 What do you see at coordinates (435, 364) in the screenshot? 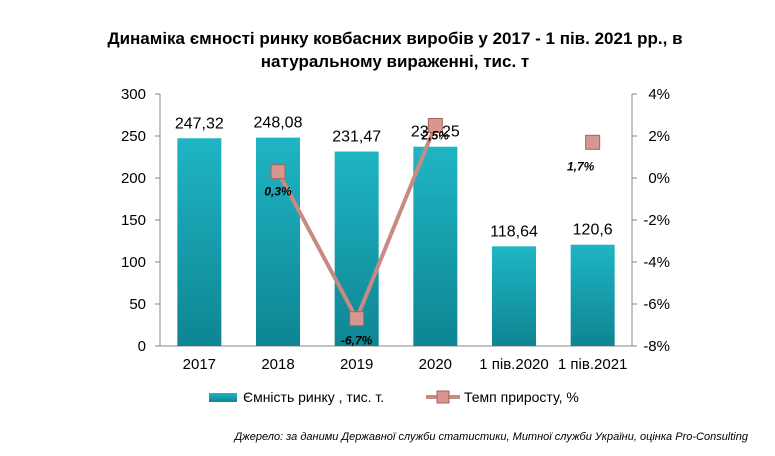
I see `x-axis-tick-label: 2020` at bounding box center [435, 364].